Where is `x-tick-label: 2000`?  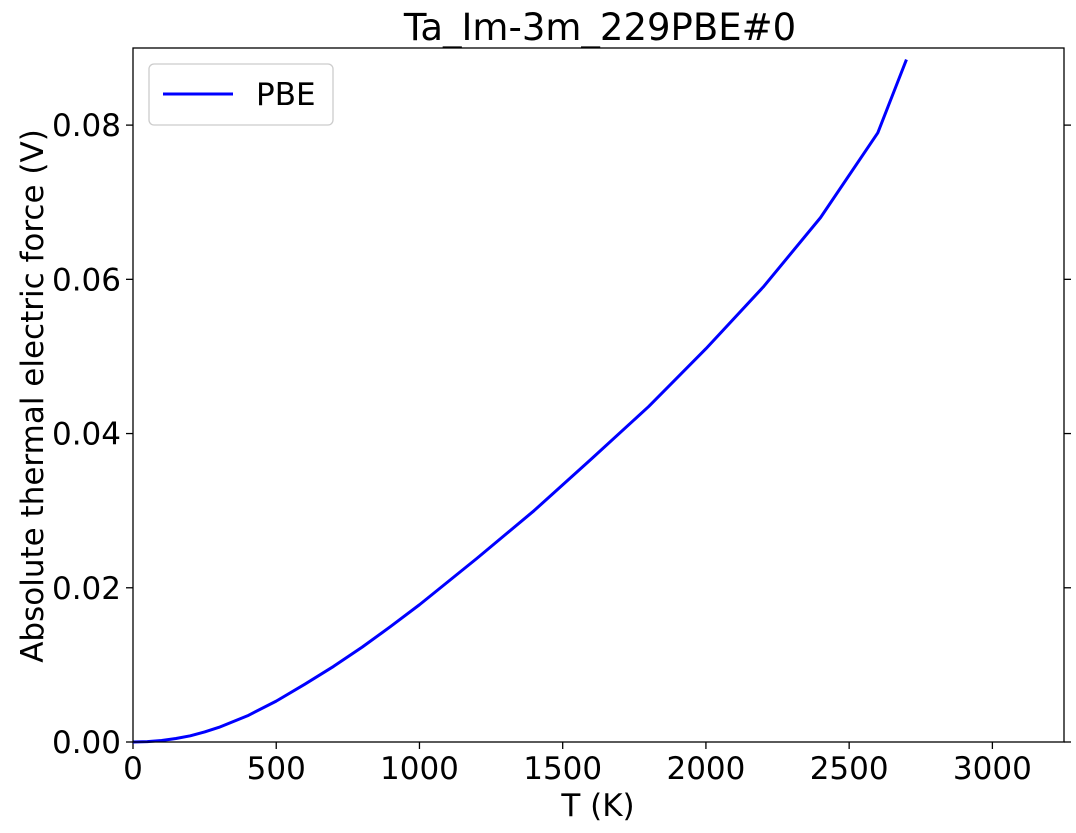
x-tick-label: 2000 is located at coordinates (705, 769).